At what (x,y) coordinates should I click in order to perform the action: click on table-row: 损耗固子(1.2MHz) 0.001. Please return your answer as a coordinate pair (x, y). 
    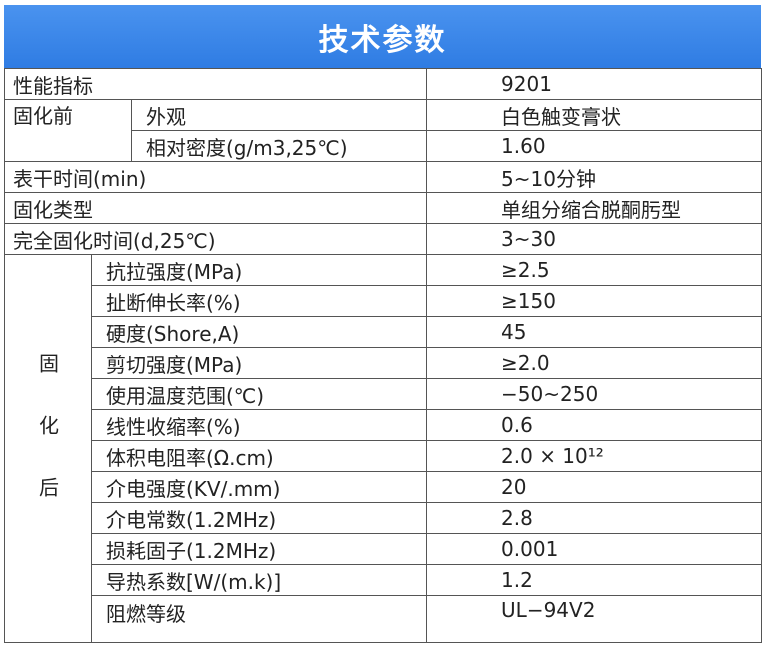
    Looking at the image, I should click on (384, 549).